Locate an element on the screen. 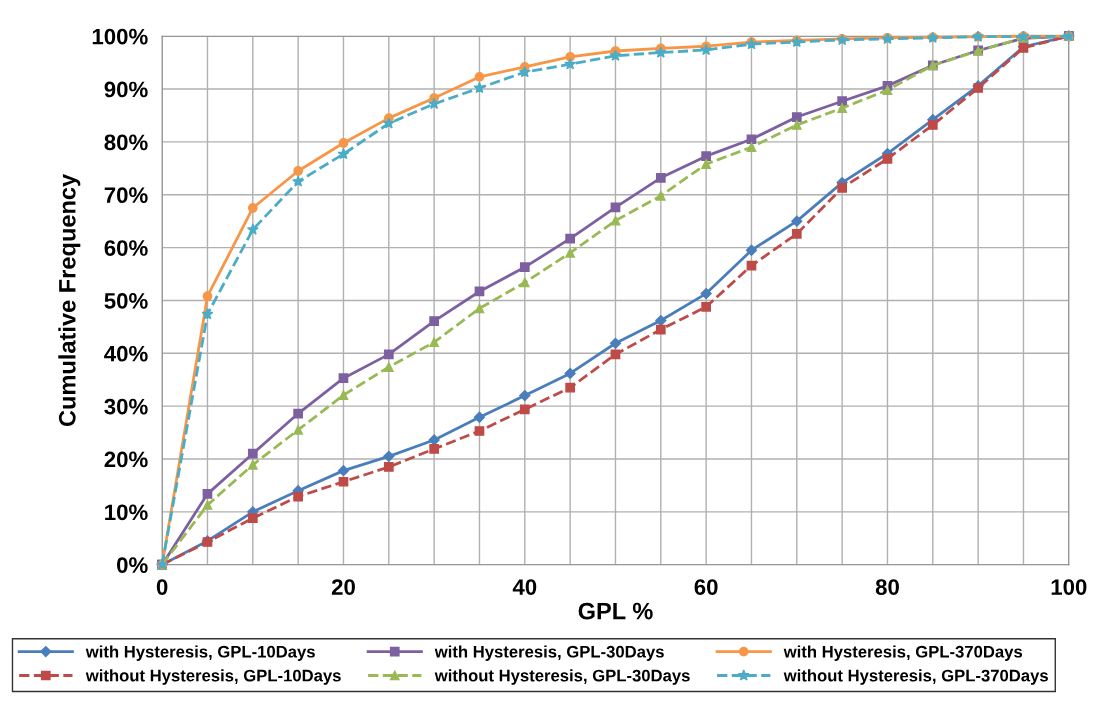  y-tick-label: 50% is located at coordinates (126, 300).